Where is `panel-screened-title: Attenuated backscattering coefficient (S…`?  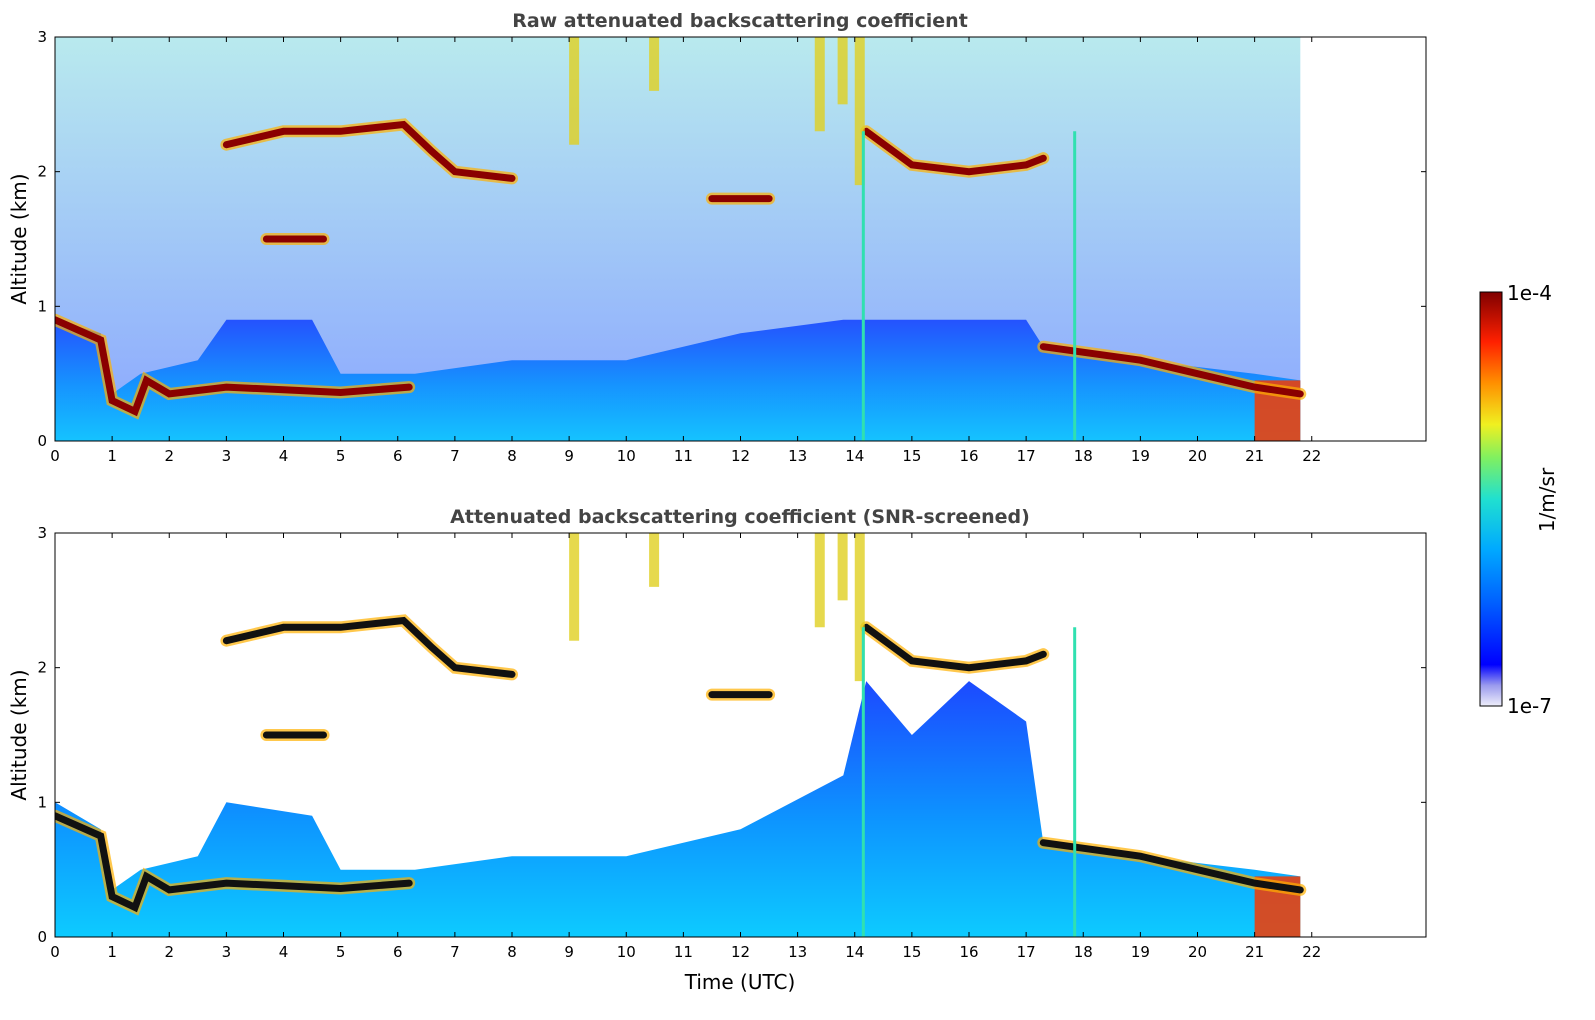
panel-screened-title: Attenuated backscattering coefficient (S… is located at coordinates (740, 517).